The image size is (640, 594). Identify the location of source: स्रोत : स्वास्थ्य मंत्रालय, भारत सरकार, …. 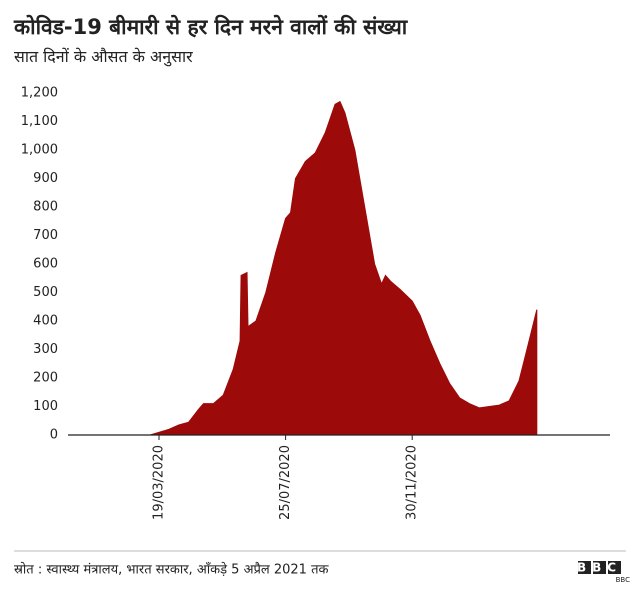
(171, 570).